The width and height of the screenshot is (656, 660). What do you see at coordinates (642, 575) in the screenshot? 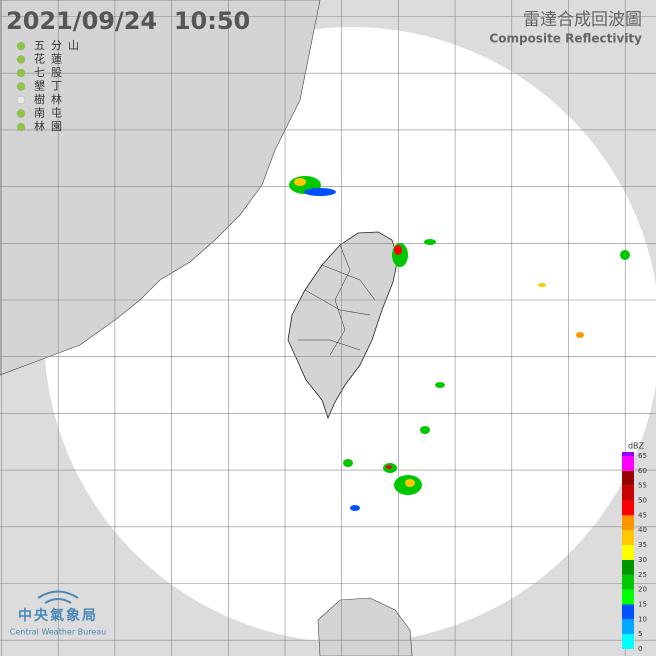
I see `legend-tick-label: 25` at bounding box center [642, 575].